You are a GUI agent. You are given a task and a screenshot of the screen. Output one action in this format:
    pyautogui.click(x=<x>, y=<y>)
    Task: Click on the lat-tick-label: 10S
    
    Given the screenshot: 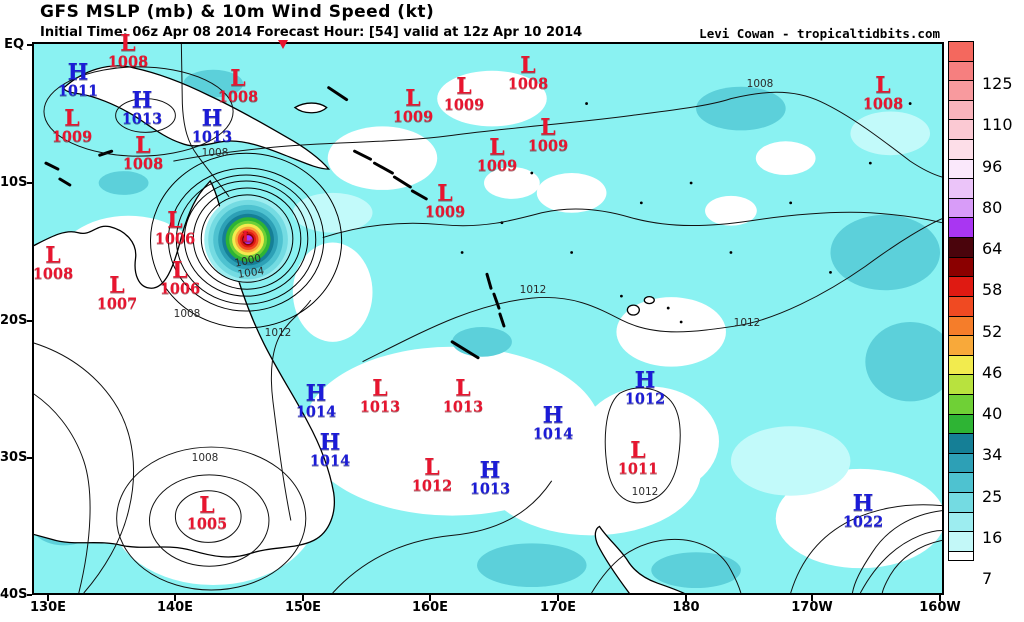 What is the action you would take?
    pyautogui.click(x=14, y=182)
    